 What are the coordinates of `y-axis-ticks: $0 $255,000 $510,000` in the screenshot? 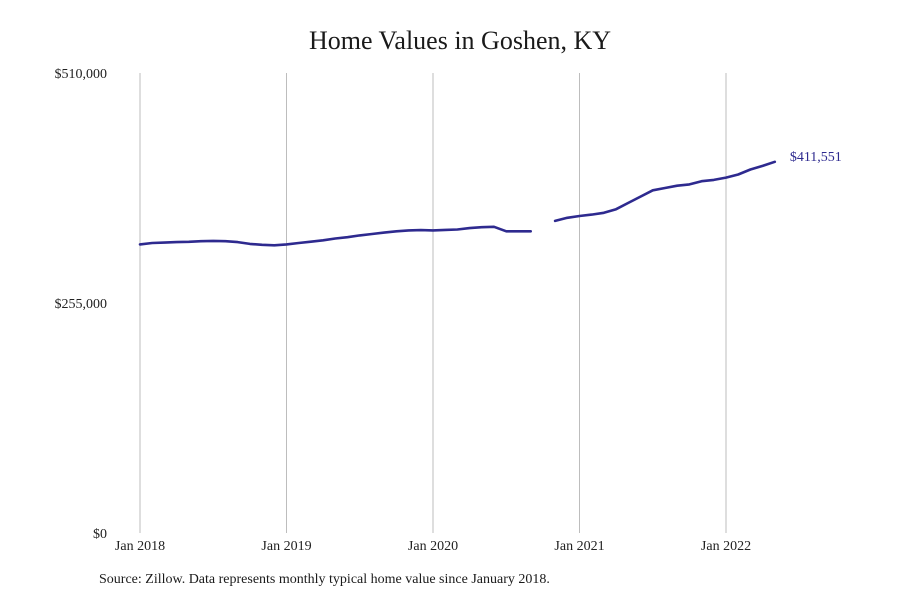 It's located at (81, 304).